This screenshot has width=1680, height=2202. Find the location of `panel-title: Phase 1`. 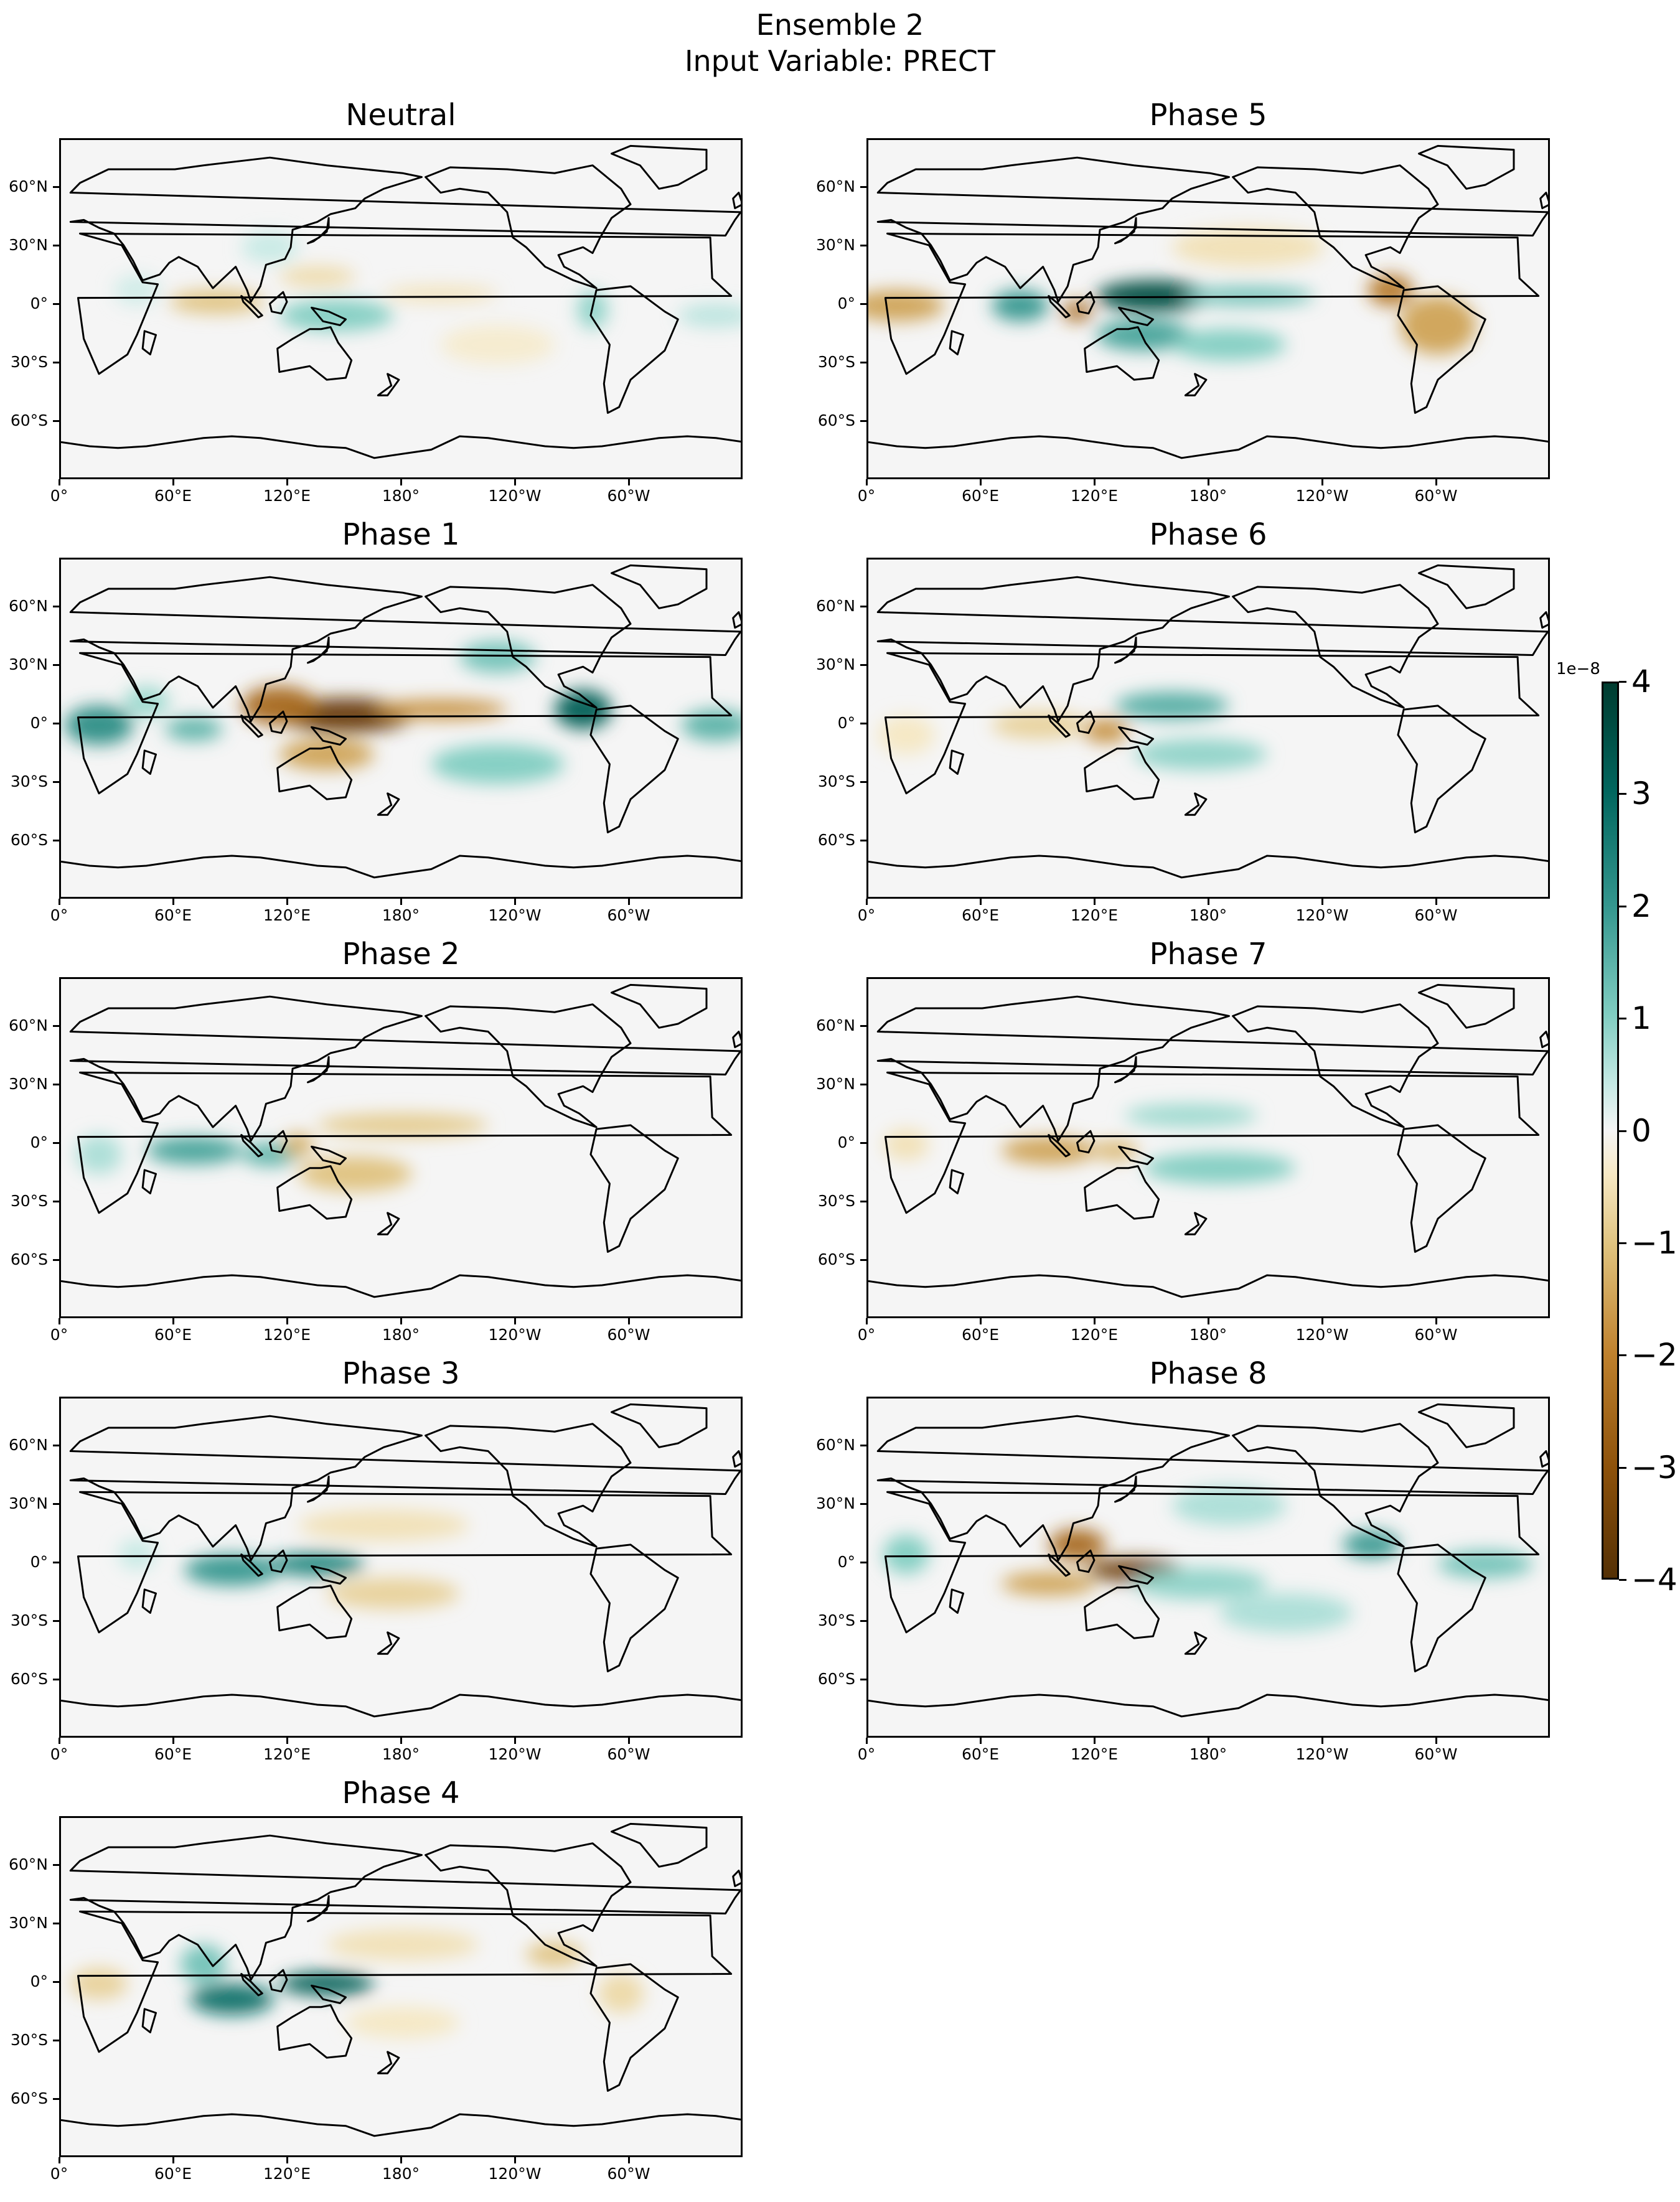

panel-title: Phase 1 is located at coordinates (401, 535).